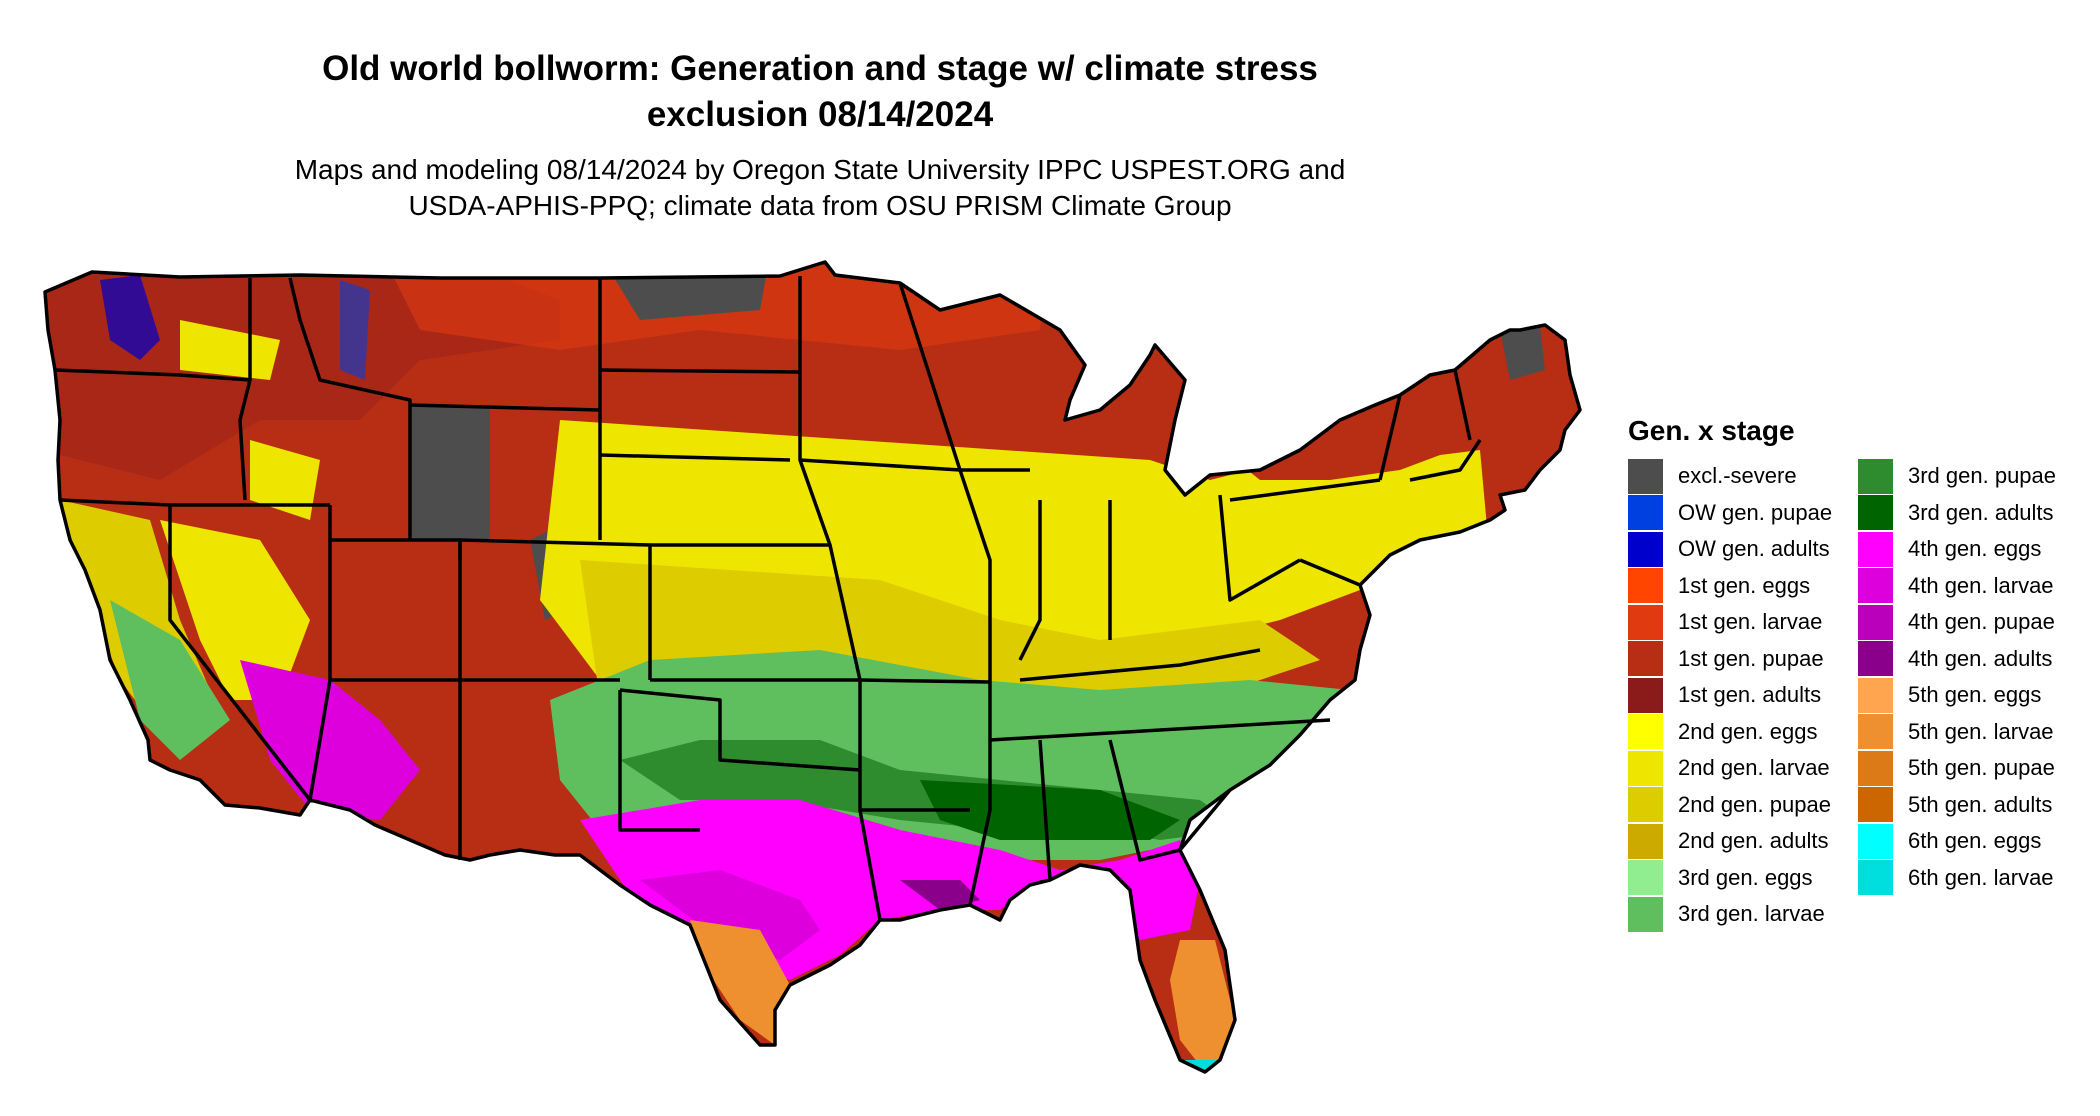  I want to click on legend-item: 5th gen. pupae, so click(1957, 768).